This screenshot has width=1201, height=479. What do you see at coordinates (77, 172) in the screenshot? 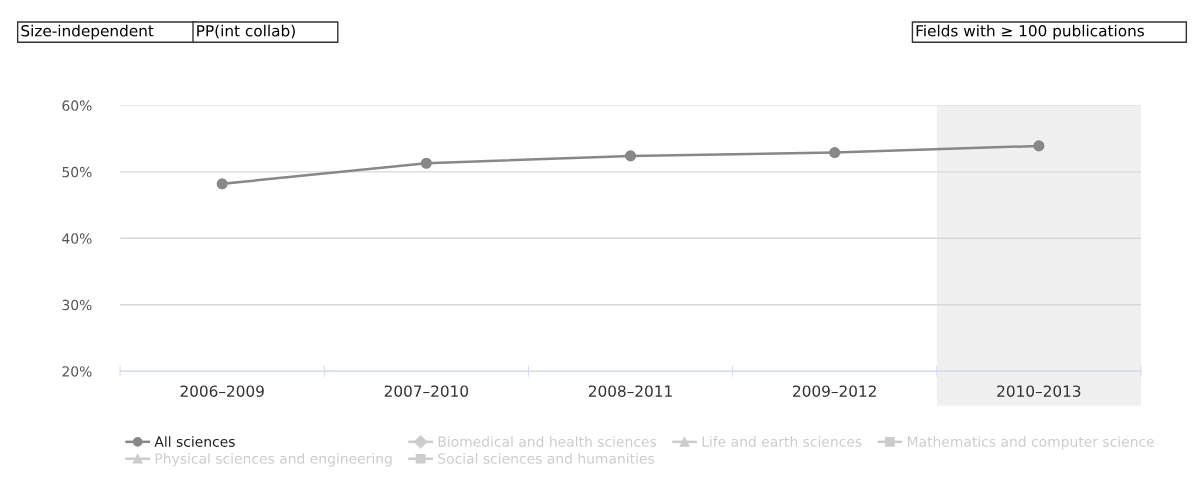
I see `y-tick-label: 50%` at bounding box center [77, 172].